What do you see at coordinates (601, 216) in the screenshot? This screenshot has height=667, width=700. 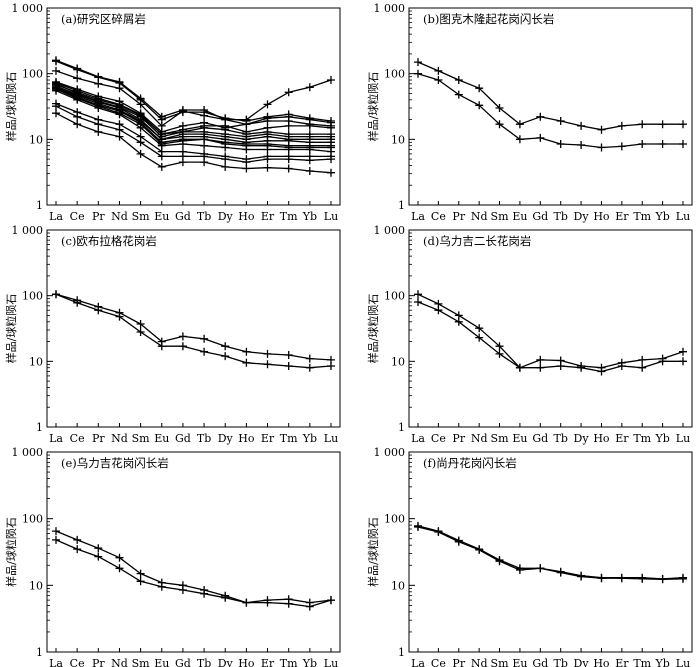 I see `x-tick-label: Ho` at bounding box center [601, 216].